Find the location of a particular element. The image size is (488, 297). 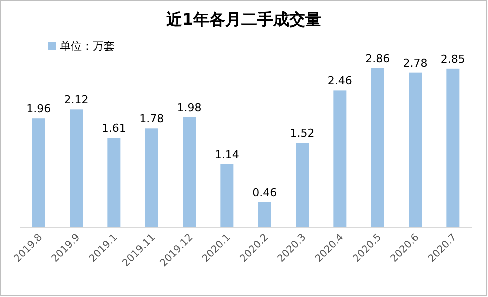

chart-title: 近1年各月二手成交量 is located at coordinates (243, 19).